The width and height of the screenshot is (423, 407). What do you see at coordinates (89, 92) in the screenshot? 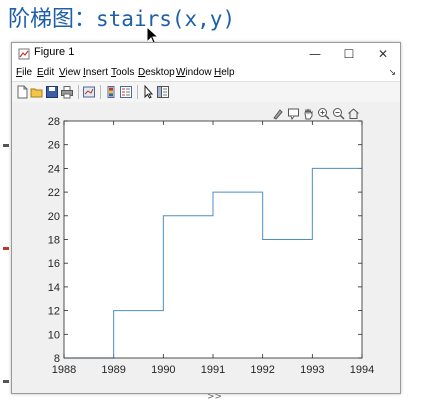
I see `link-plot-icon` at bounding box center [89, 92].